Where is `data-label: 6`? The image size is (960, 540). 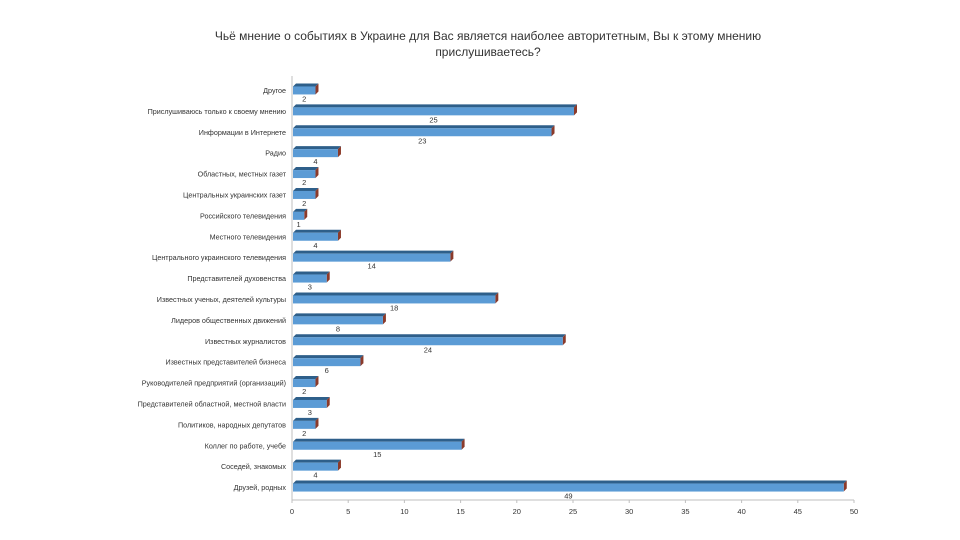 data-label: 6 is located at coordinates (327, 370).